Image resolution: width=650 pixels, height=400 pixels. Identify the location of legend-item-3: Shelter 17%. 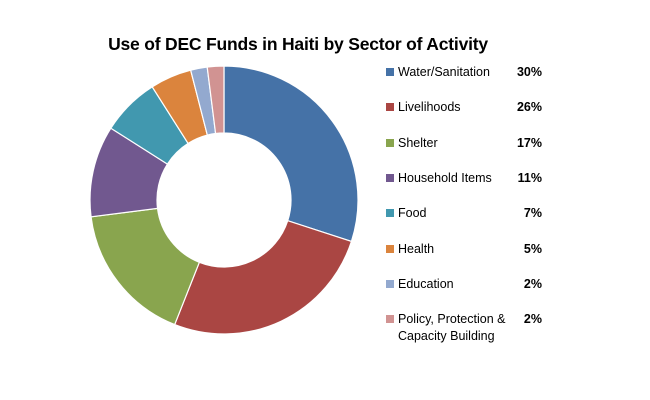
(471, 153).